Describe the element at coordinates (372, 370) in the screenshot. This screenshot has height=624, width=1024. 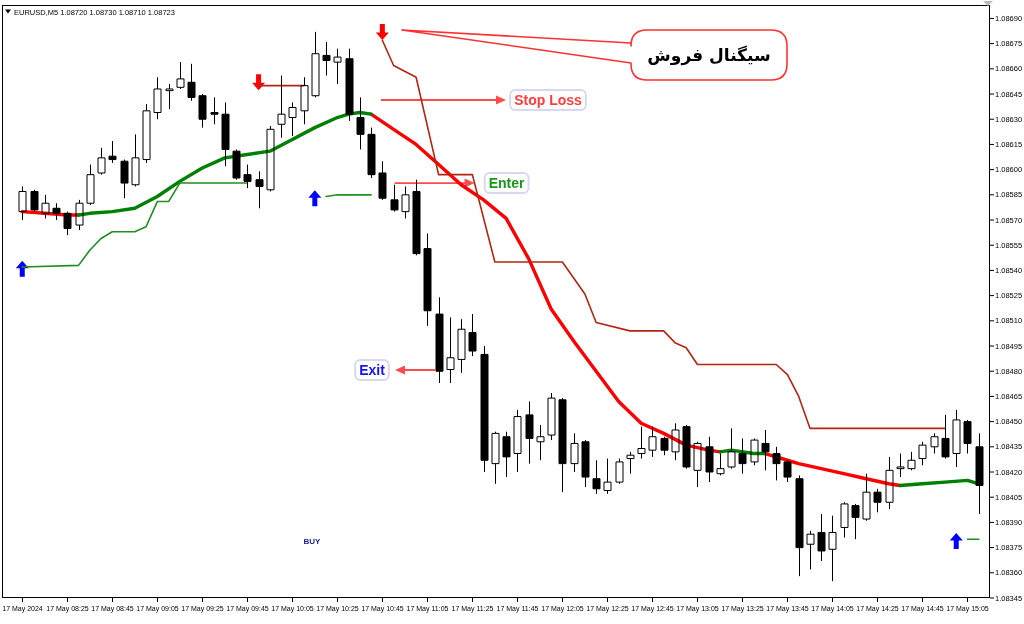
I see `annotation: Exit` at that location.